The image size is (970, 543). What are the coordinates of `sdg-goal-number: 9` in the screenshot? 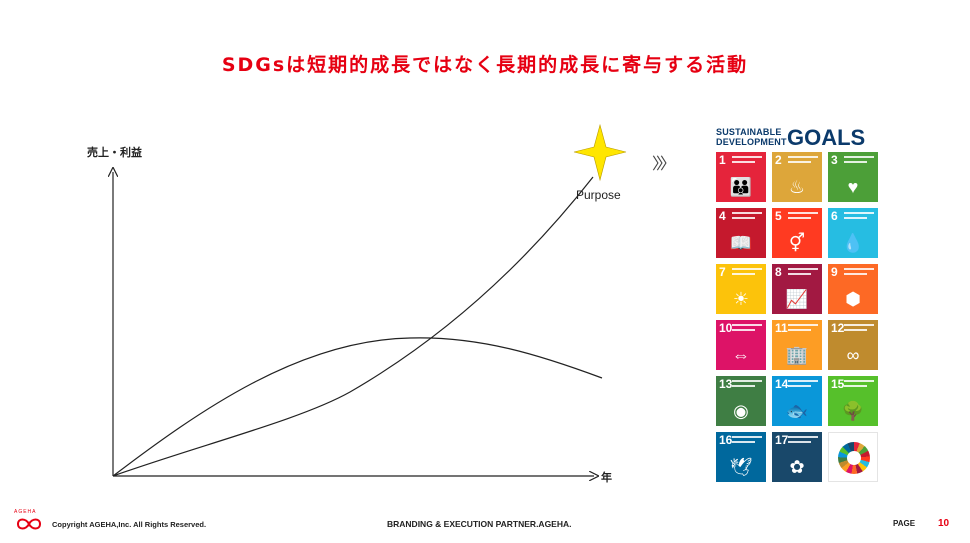 It's located at (834, 272).